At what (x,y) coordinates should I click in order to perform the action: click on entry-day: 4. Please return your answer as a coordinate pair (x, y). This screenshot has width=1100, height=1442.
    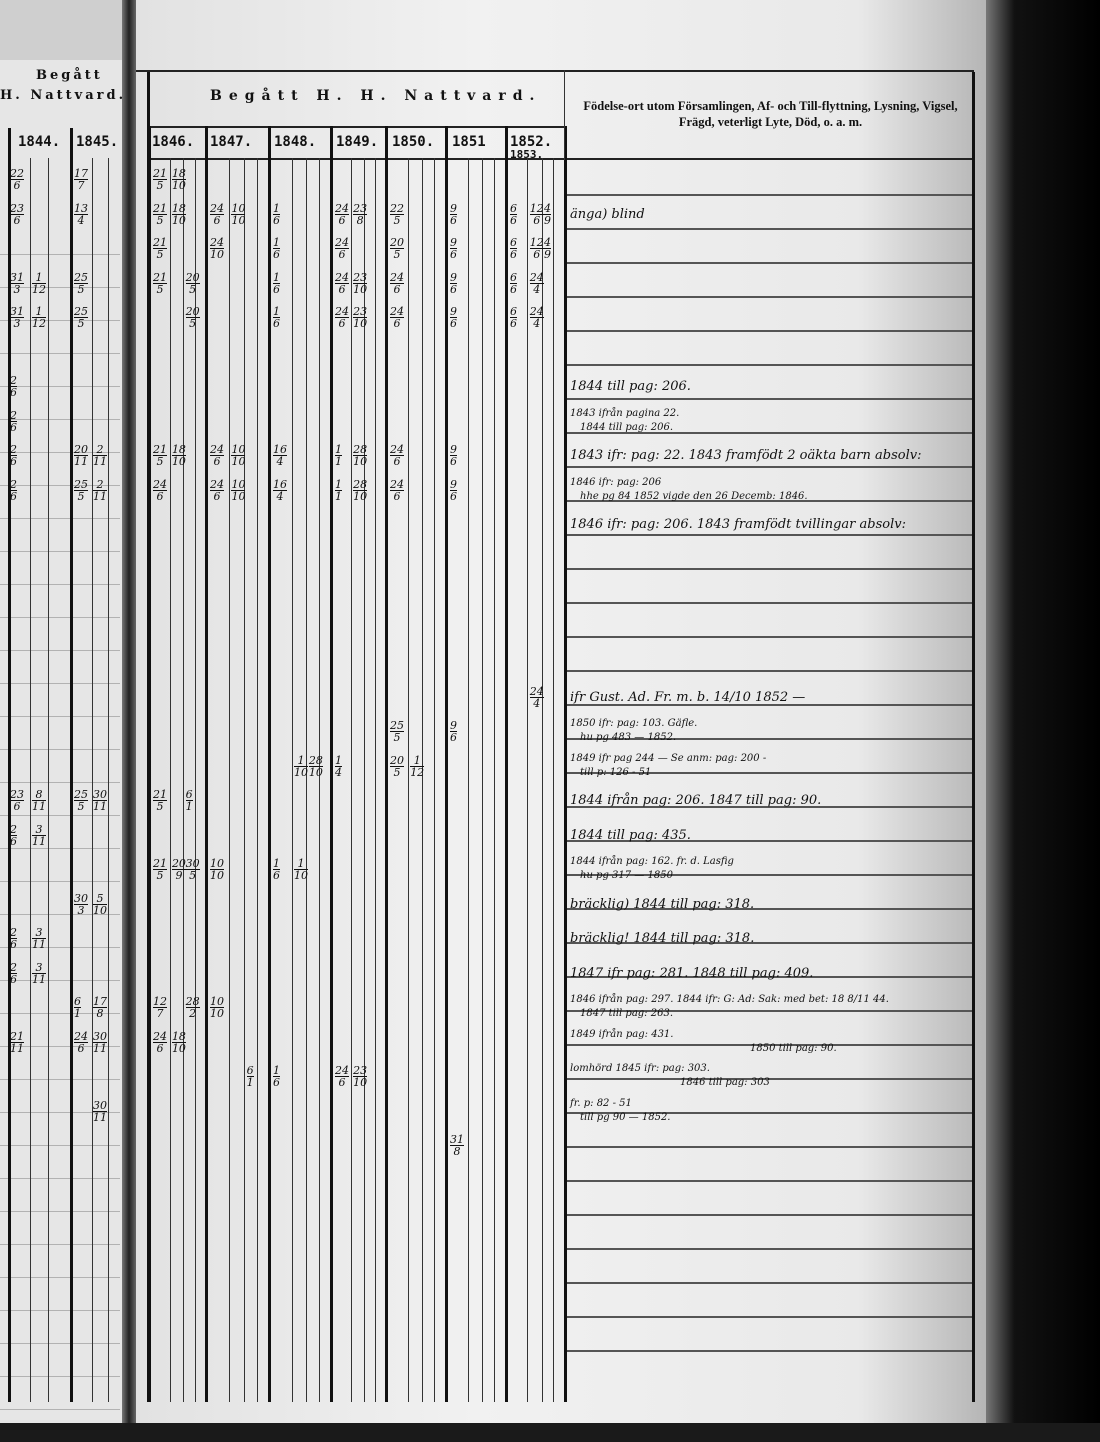
    Looking at the image, I should click on (547, 242).